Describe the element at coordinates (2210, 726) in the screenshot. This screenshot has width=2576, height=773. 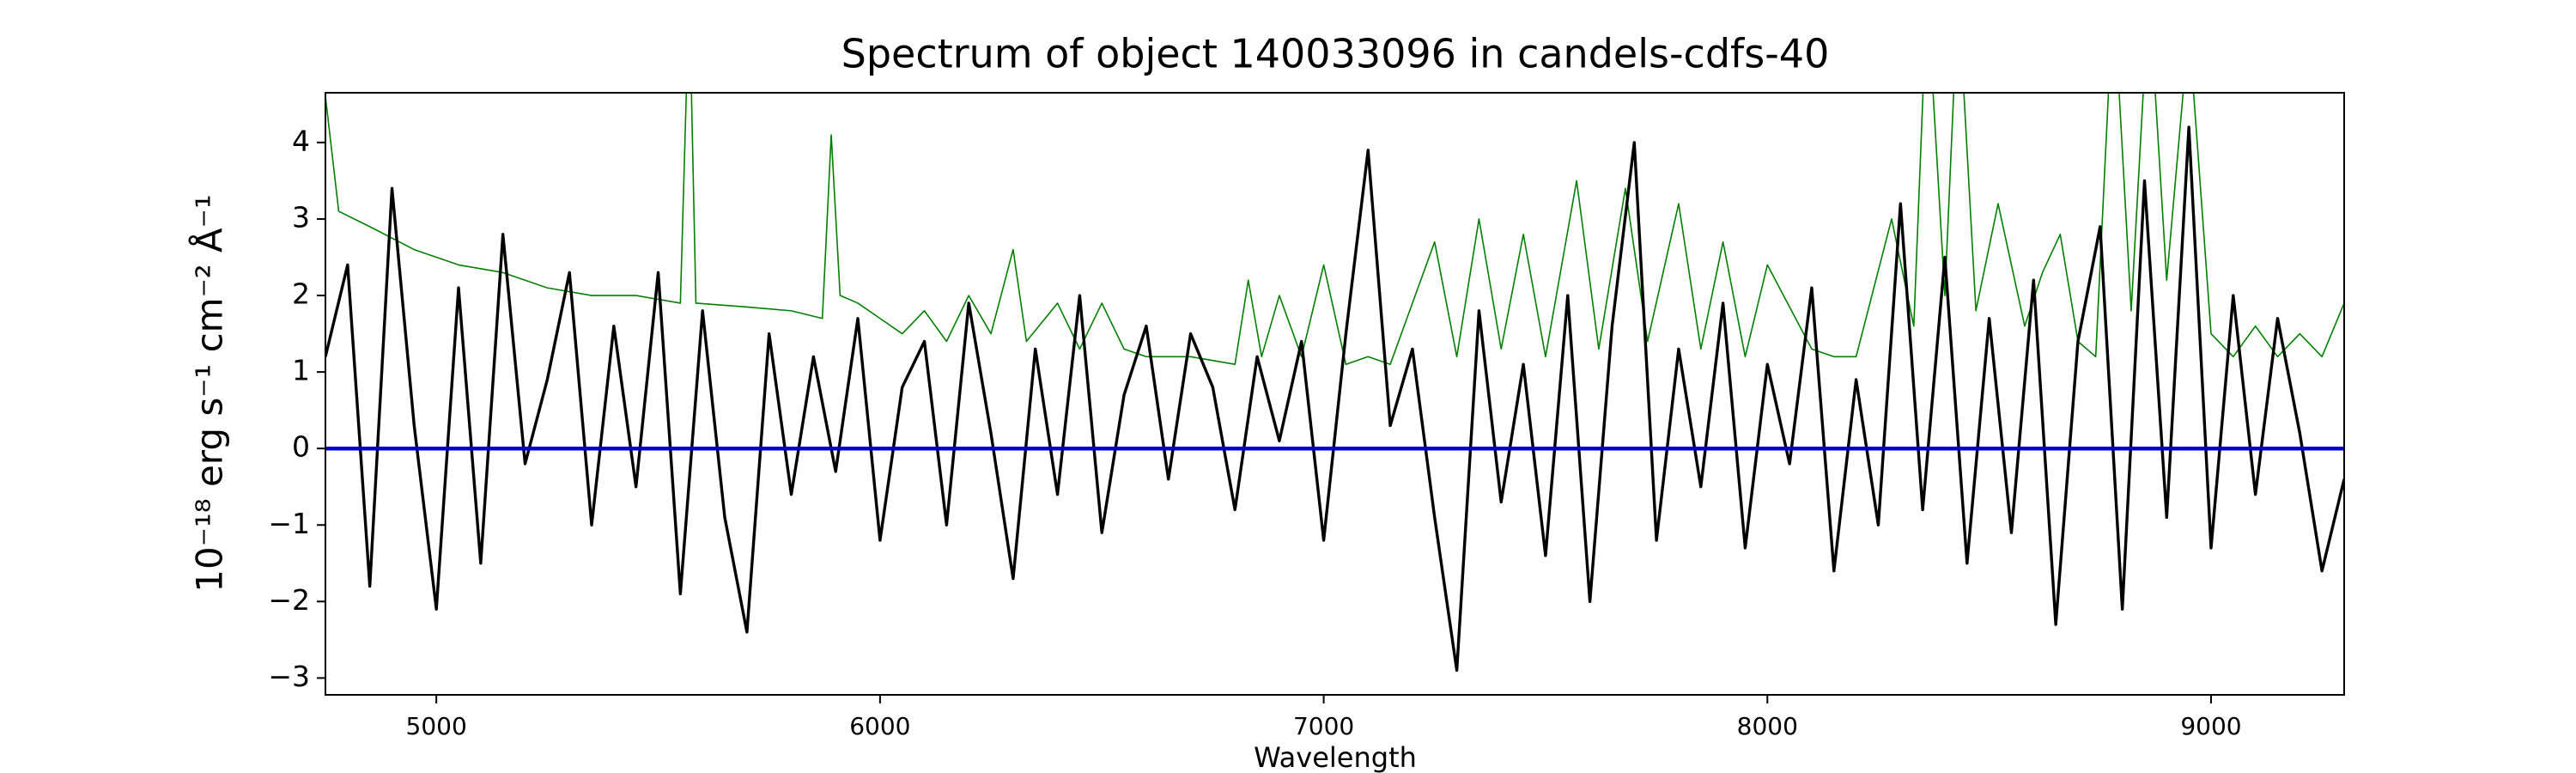
I see `x-tick-label: 9000` at that location.